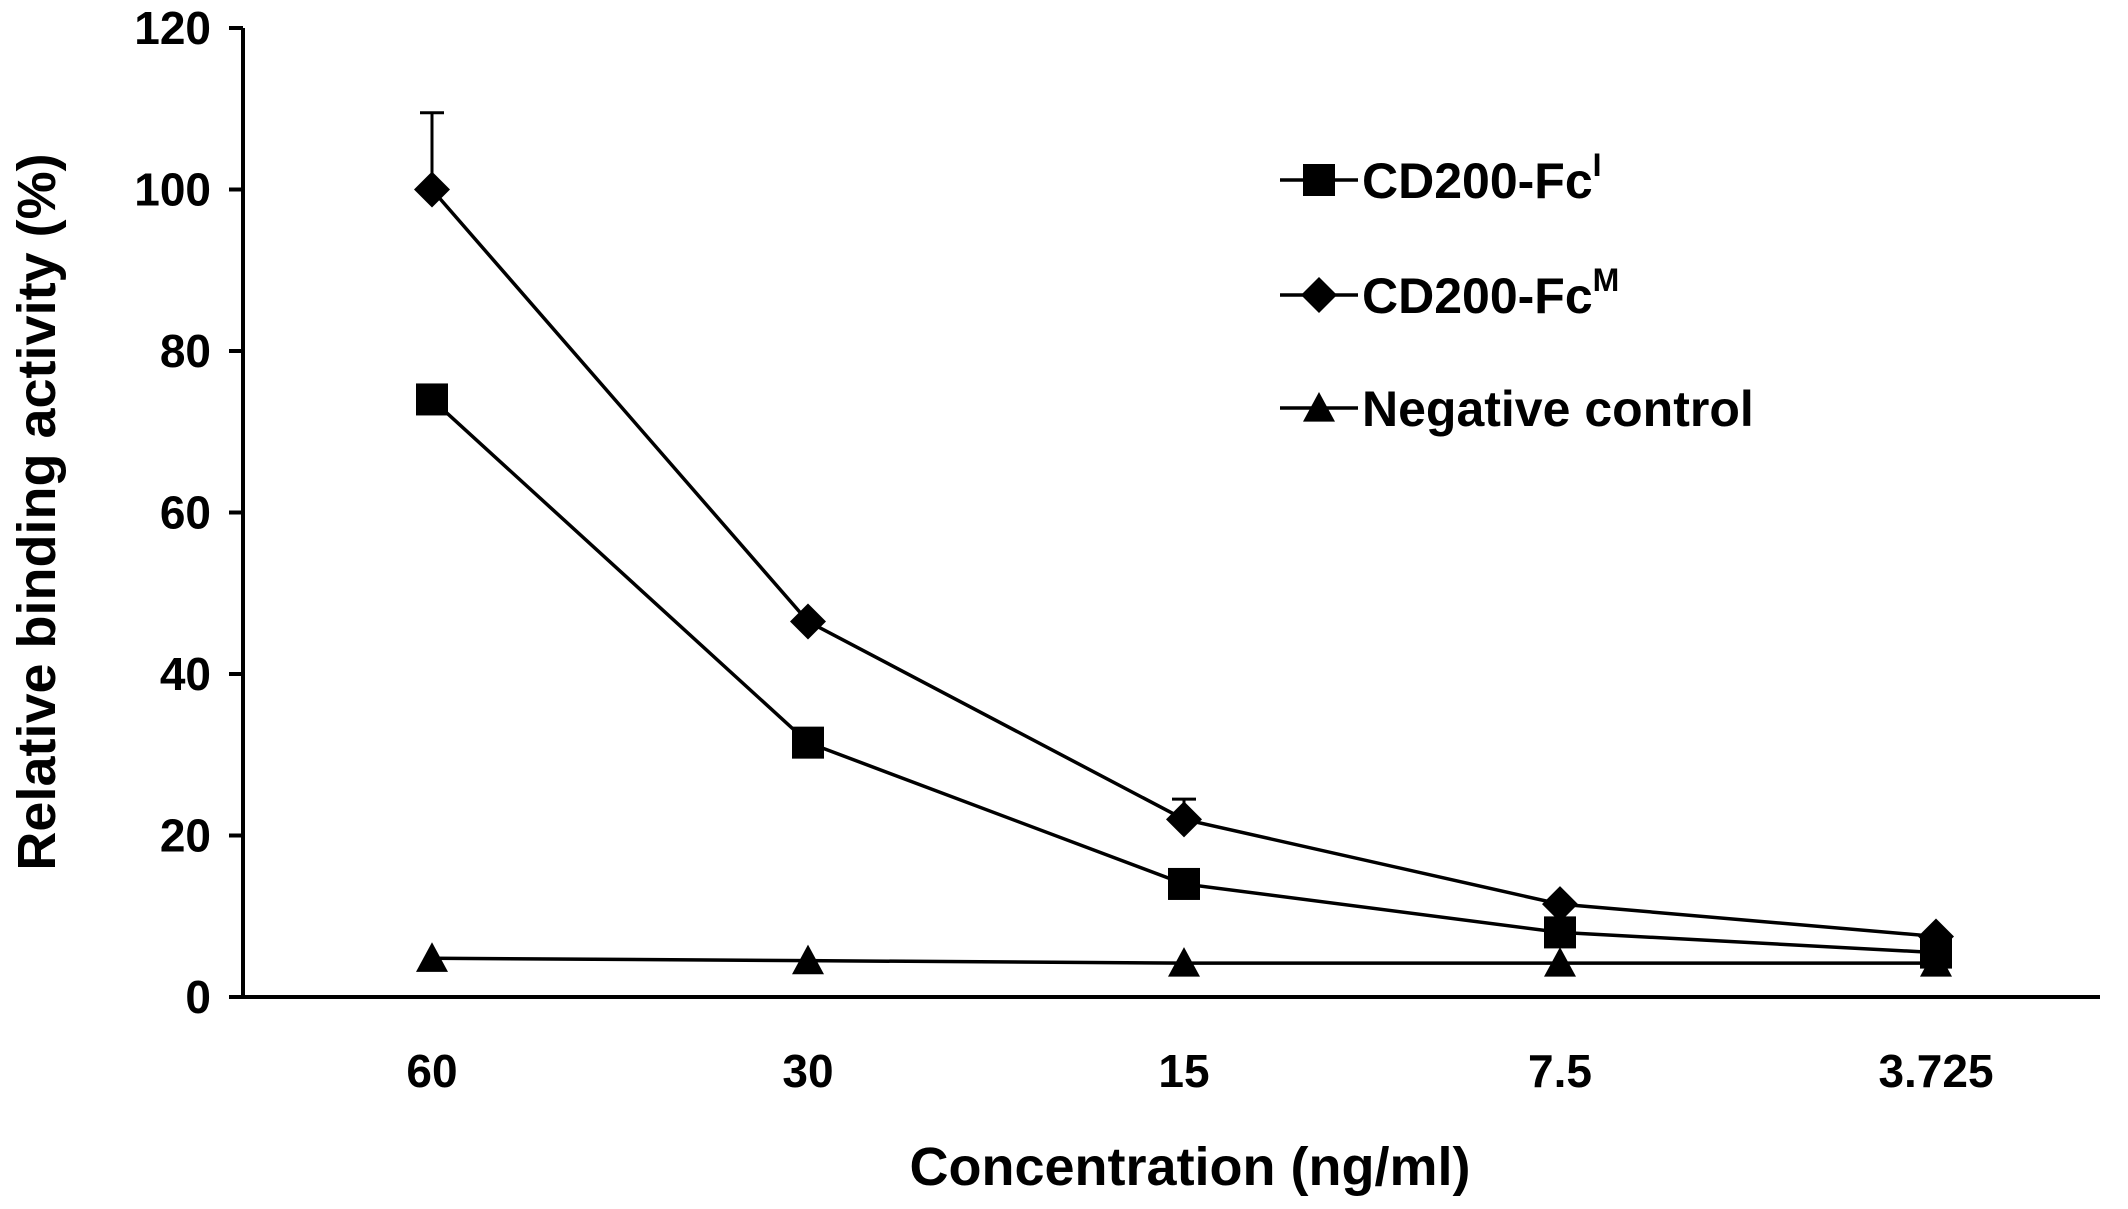  What do you see at coordinates (807, 1071) in the screenshot?
I see `x-tick-label: 30` at bounding box center [807, 1071].